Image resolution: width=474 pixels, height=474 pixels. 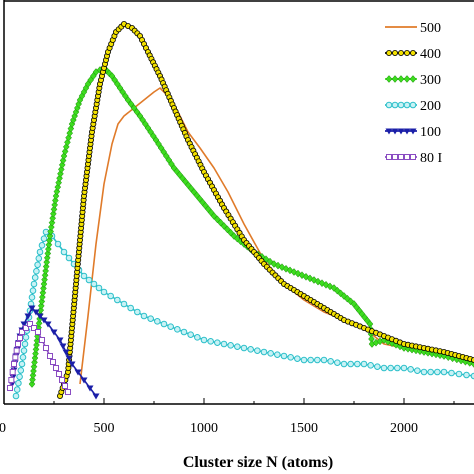 I want to click on legend-item: 200, so click(x=413, y=106).